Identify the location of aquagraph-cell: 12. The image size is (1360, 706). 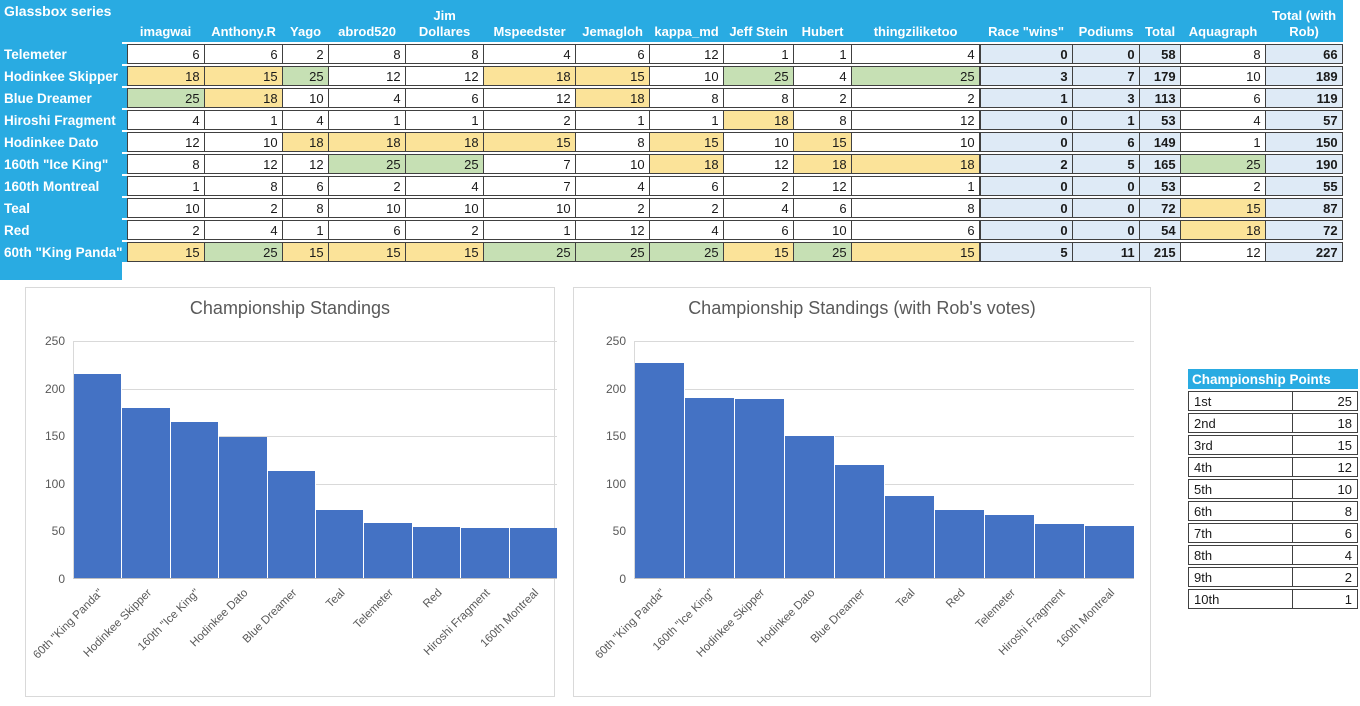
(1223, 252).